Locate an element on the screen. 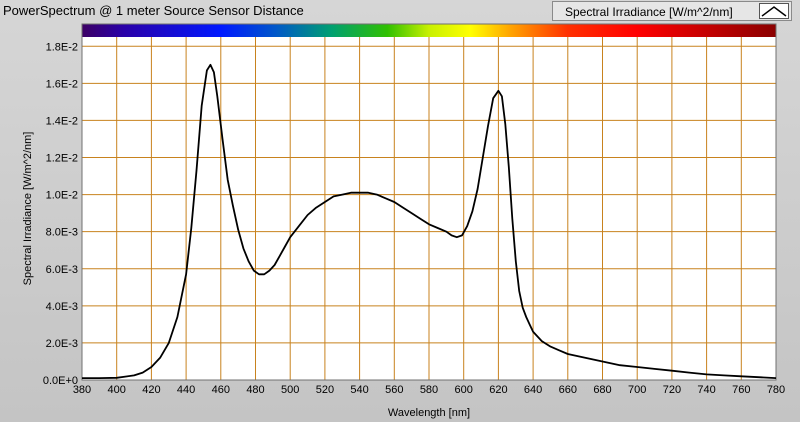 The image size is (800, 422). legend-label: Spectral Irradiance [W/m^2/nm] is located at coordinates (649, 12).